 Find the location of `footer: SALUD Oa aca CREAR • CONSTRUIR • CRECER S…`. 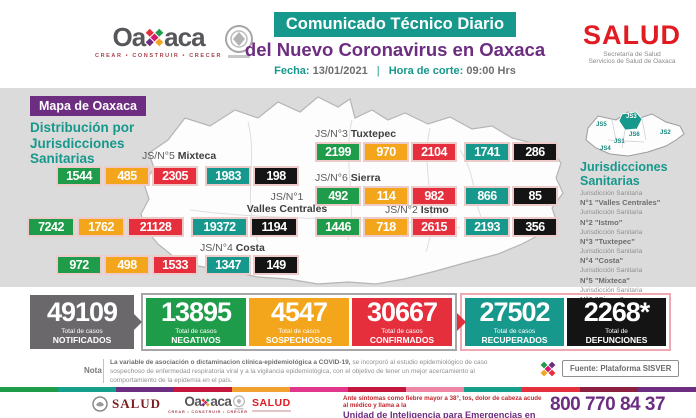

footer: SALUD Oa aca CREAR • CONSTRUIR • CRECER S… is located at coordinates (348, 405).